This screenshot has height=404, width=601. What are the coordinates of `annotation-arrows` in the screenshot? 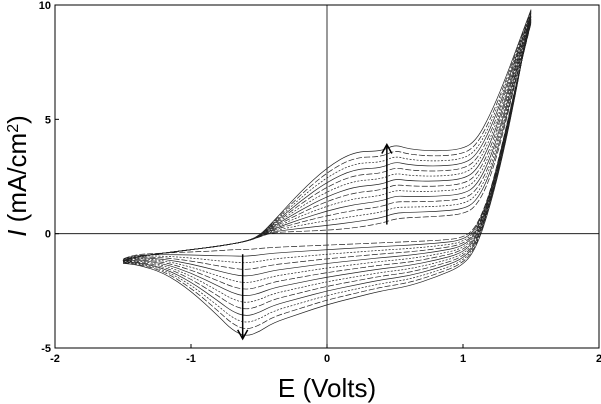 It's located at (315, 241).